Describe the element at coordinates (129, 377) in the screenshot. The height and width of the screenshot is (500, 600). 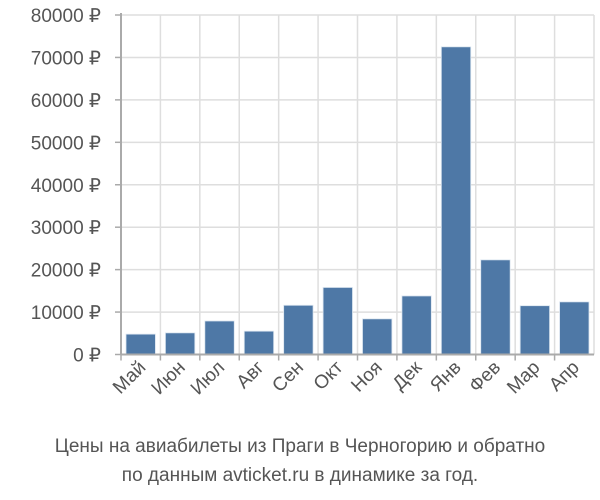
I see `x-tick-label: Май` at that location.